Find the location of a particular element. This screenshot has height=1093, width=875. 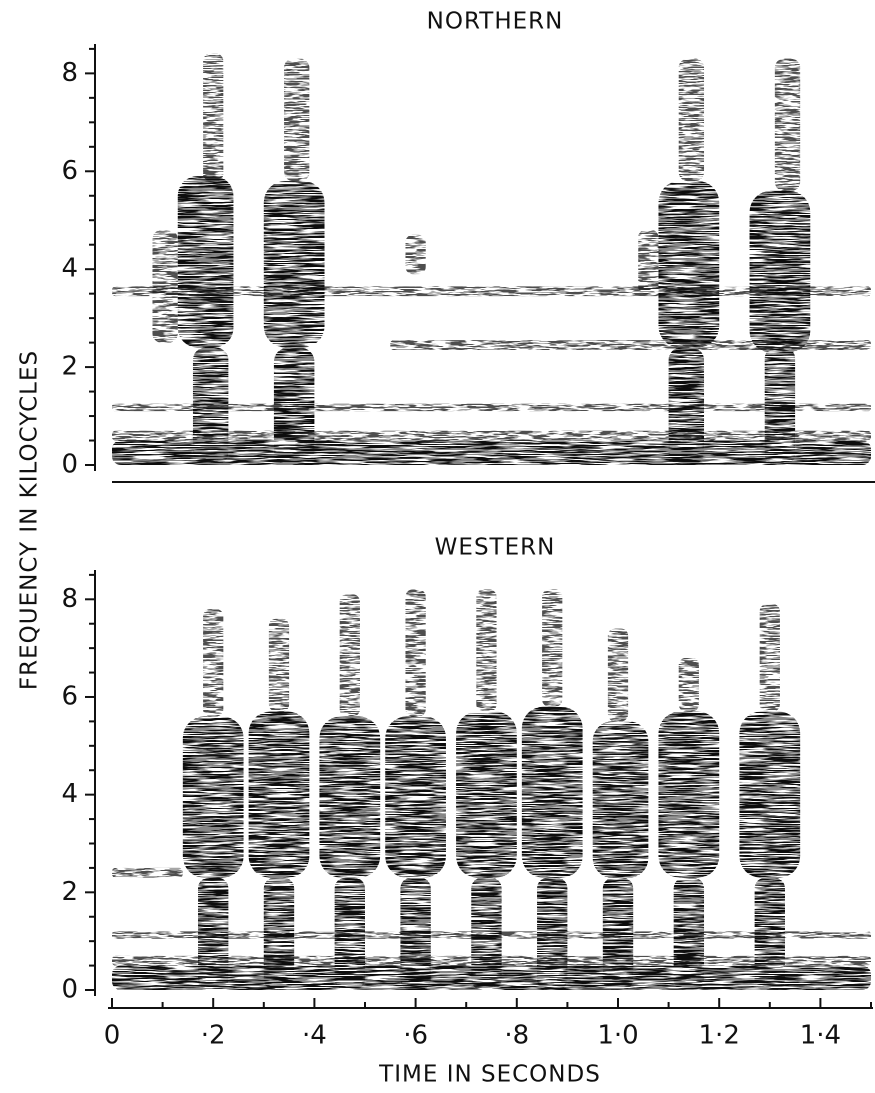

x-tick-label: 1·2 is located at coordinates (719, 1036).